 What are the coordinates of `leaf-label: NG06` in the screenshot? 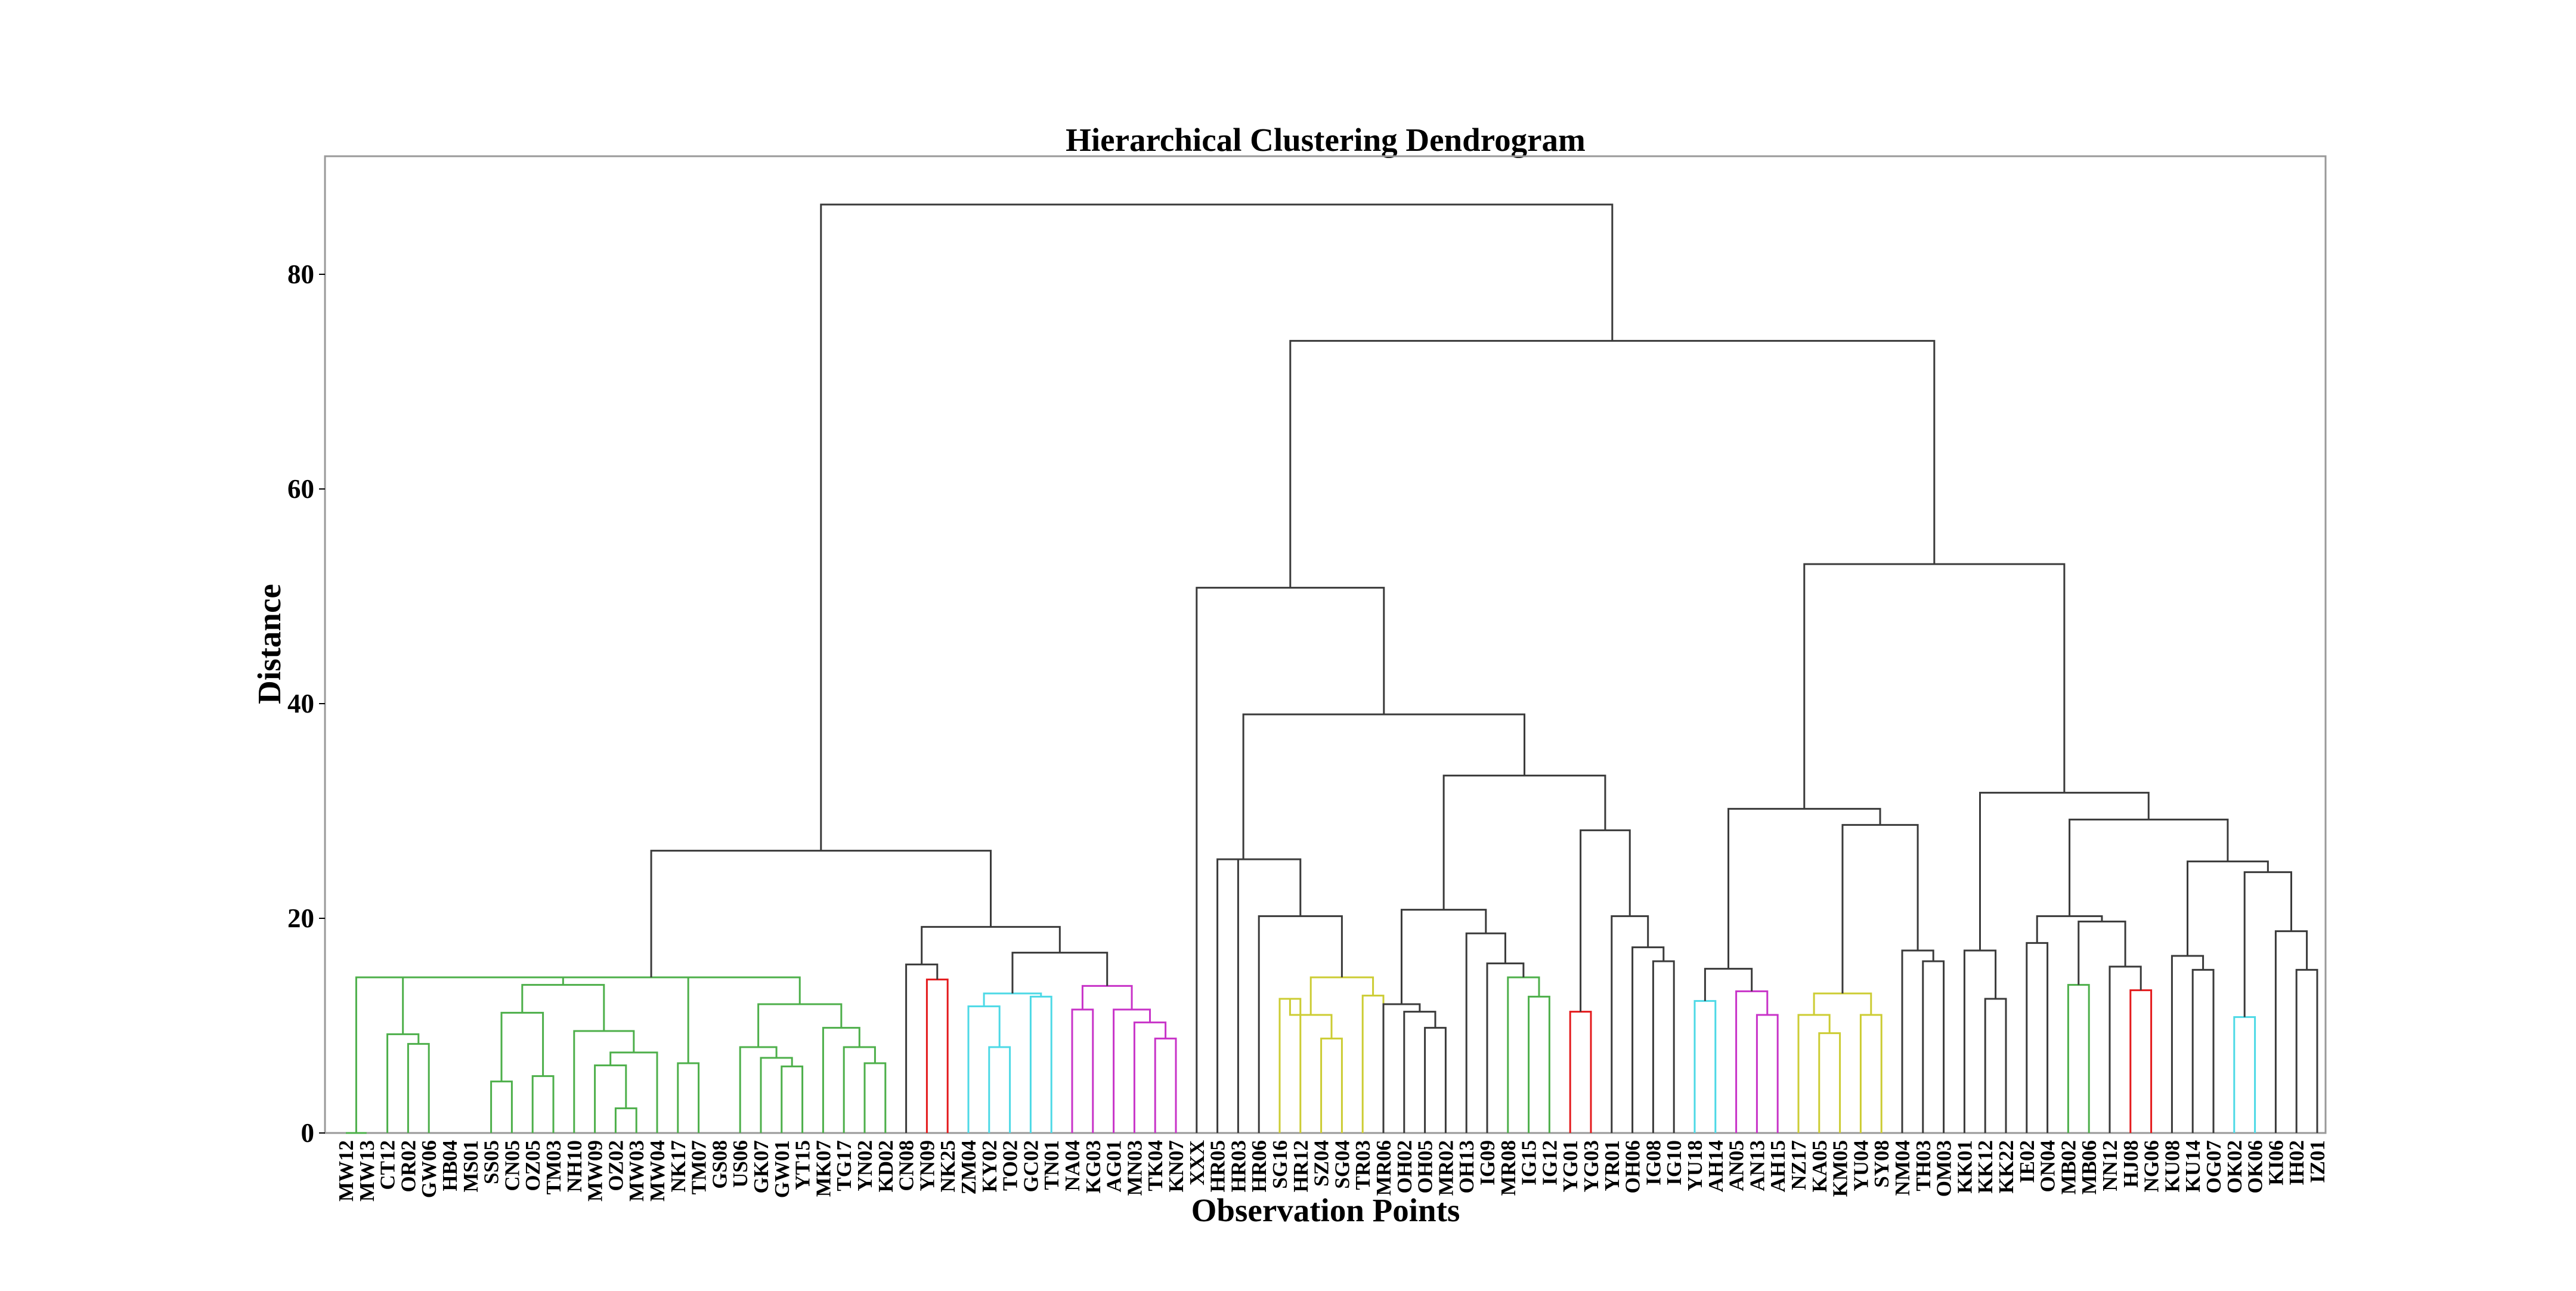 It's located at (2151, 1166).